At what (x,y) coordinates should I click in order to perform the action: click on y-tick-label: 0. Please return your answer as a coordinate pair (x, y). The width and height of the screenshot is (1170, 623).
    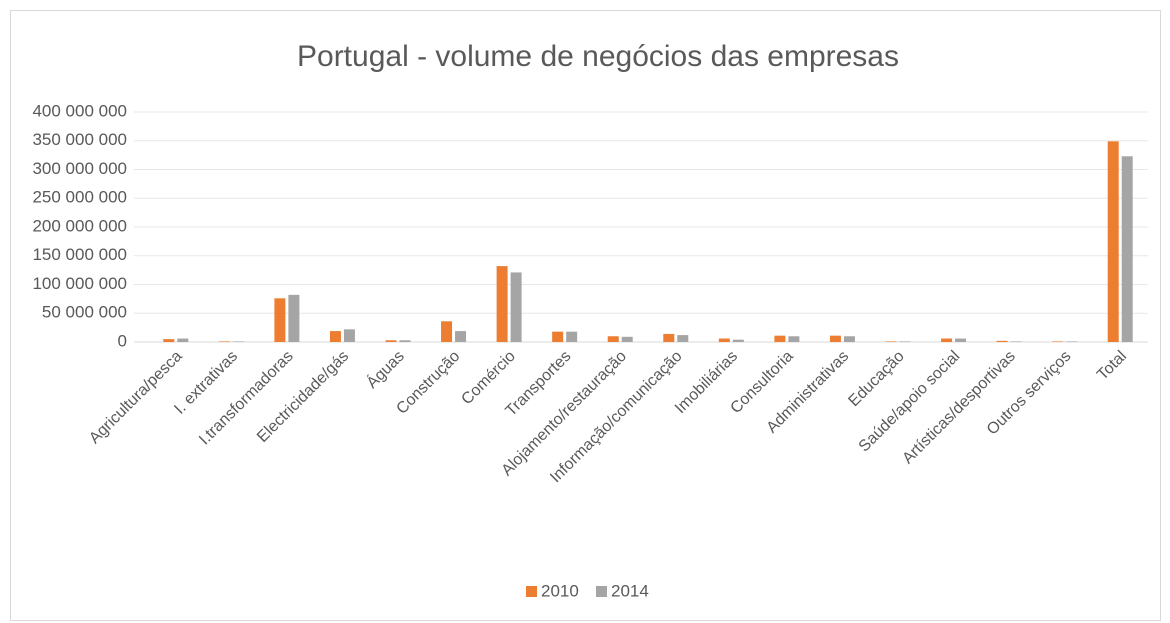
    Looking at the image, I should click on (122, 340).